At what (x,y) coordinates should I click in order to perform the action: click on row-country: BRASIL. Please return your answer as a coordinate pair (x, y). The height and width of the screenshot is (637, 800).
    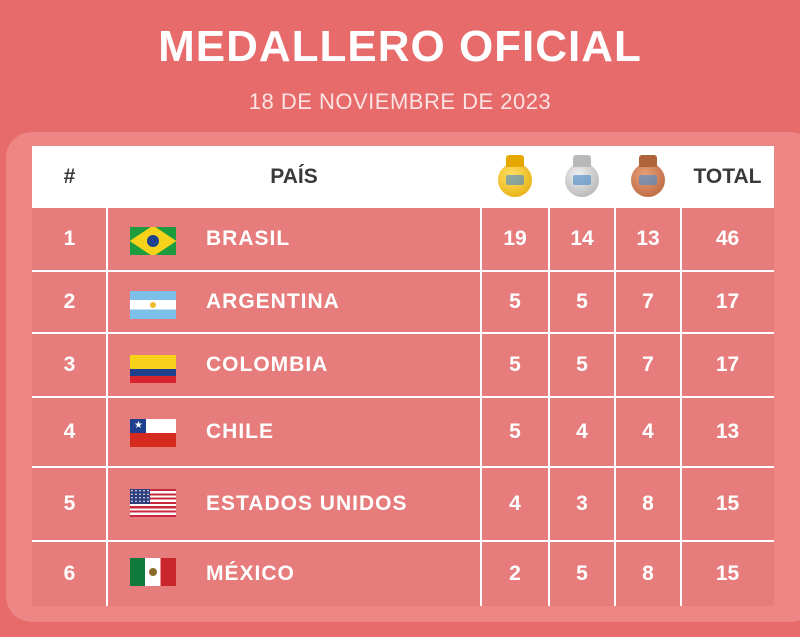
    Looking at the image, I should click on (248, 238).